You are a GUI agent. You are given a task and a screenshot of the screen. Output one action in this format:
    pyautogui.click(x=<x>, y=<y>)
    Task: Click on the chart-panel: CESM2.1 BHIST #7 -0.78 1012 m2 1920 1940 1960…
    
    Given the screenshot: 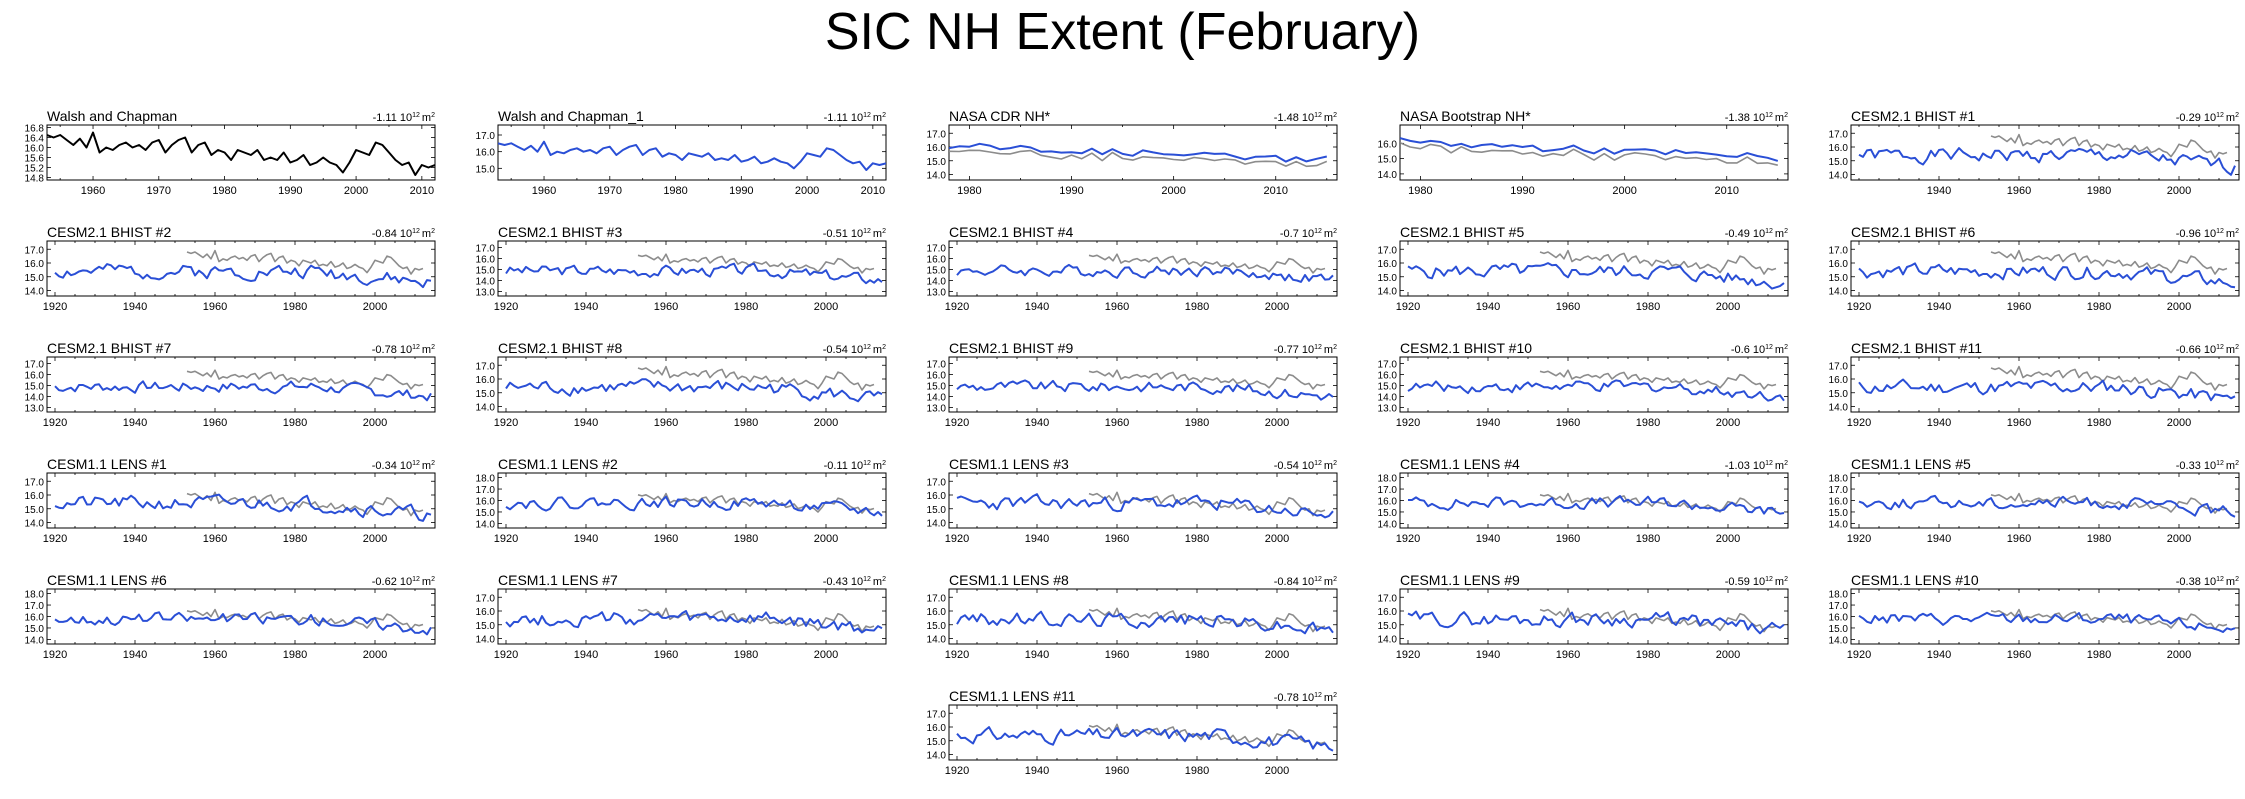 What is the action you would take?
    pyautogui.click(x=221, y=392)
    